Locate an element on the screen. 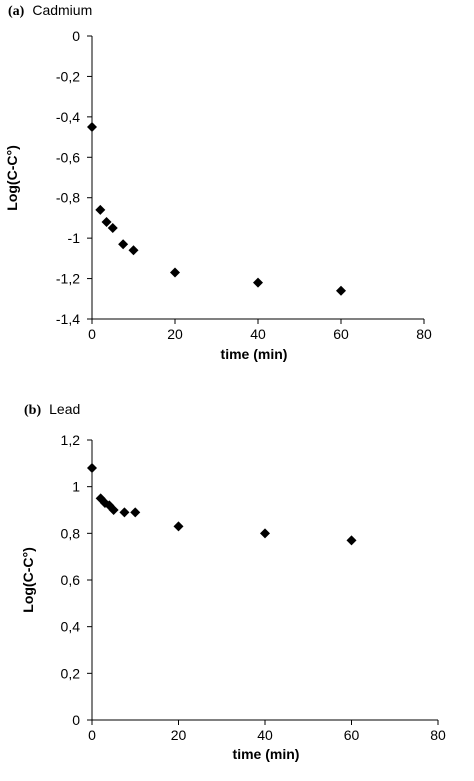  y-axis-ticks: 0 0,2 0,4 0,6 0,8 1 1,2 is located at coordinates (76, 580).